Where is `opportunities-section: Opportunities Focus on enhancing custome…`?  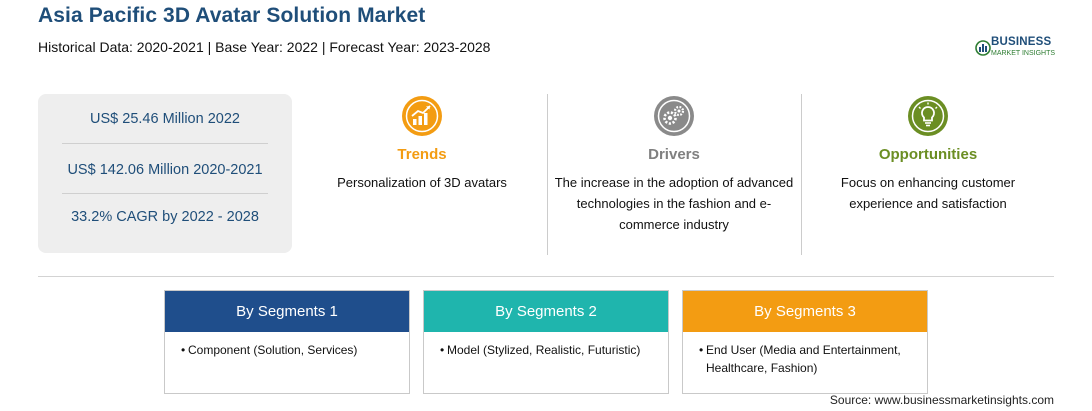
opportunities-section: Opportunities Focus on enhancing custome… is located at coordinates (928, 154).